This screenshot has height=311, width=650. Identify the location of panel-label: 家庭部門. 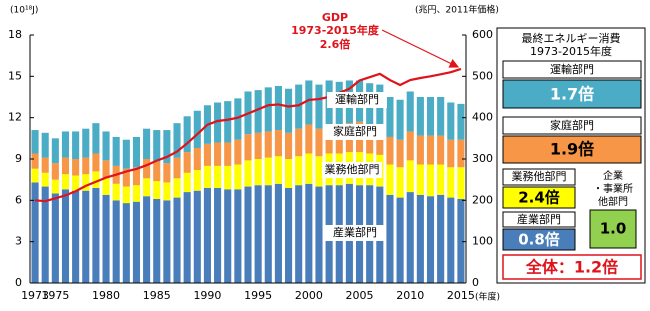
(572, 125).